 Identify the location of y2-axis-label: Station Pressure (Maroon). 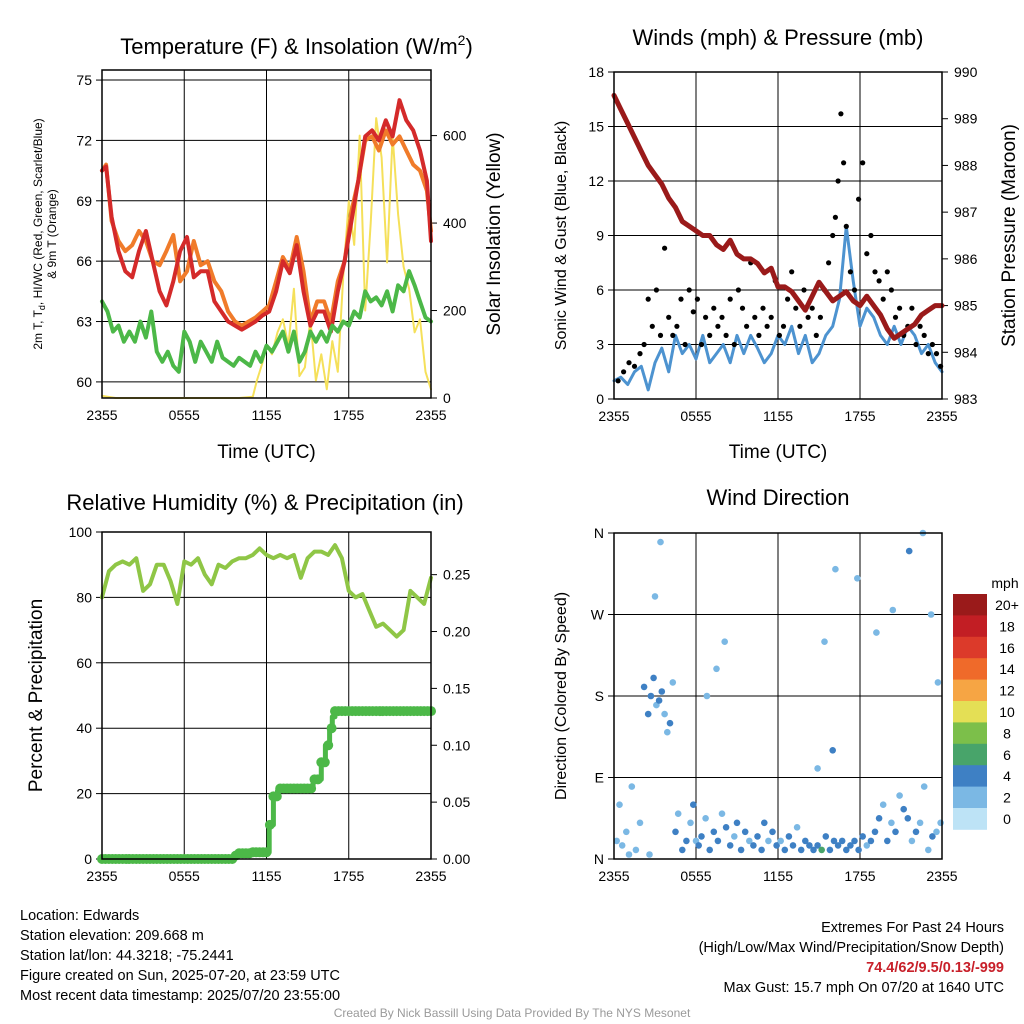
(1009, 235).